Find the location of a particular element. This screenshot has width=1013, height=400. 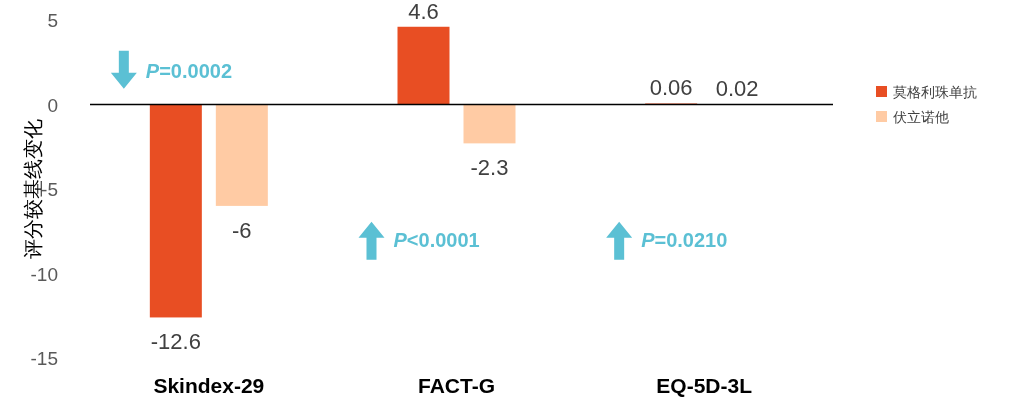

data-label: -6 is located at coordinates (242, 230).